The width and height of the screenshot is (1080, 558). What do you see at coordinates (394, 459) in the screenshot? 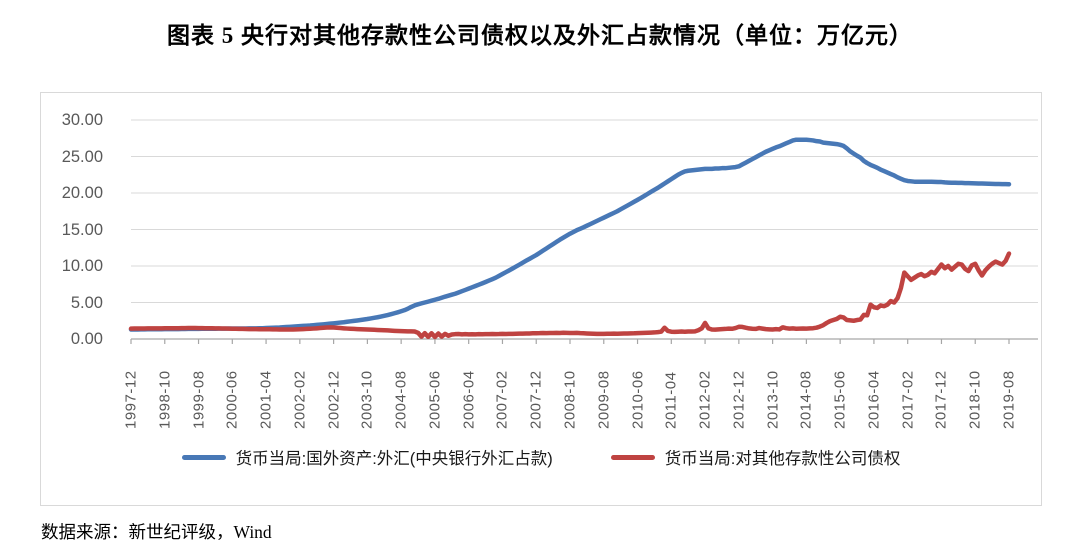
I see `legend-label-fx: 货币当局:国外资产:外汇(中央银行外汇占款)` at bounding box center [394, 459].